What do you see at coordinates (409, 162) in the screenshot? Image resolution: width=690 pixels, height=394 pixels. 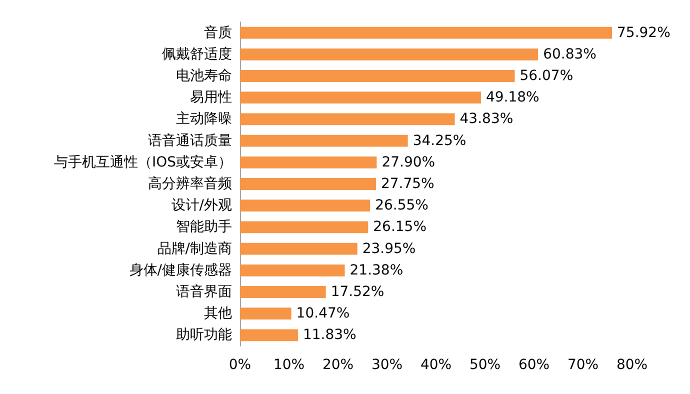 I see `data-label: 27.90%` at bounding box center [409, 162].